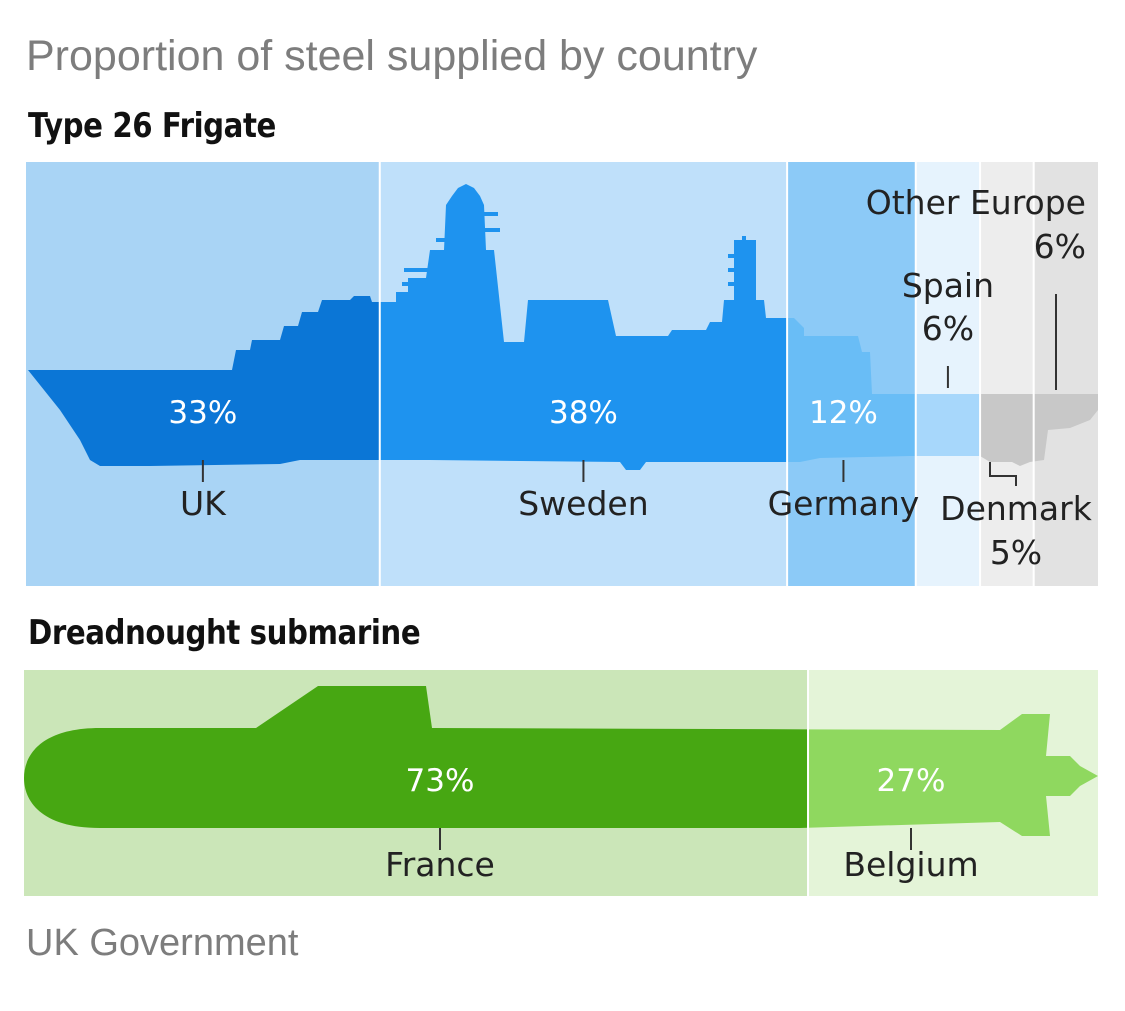  Describe the element at coordinates (676, 781) in the screenshot. I see `submarine-value-labels: 73% 27%` at that location.